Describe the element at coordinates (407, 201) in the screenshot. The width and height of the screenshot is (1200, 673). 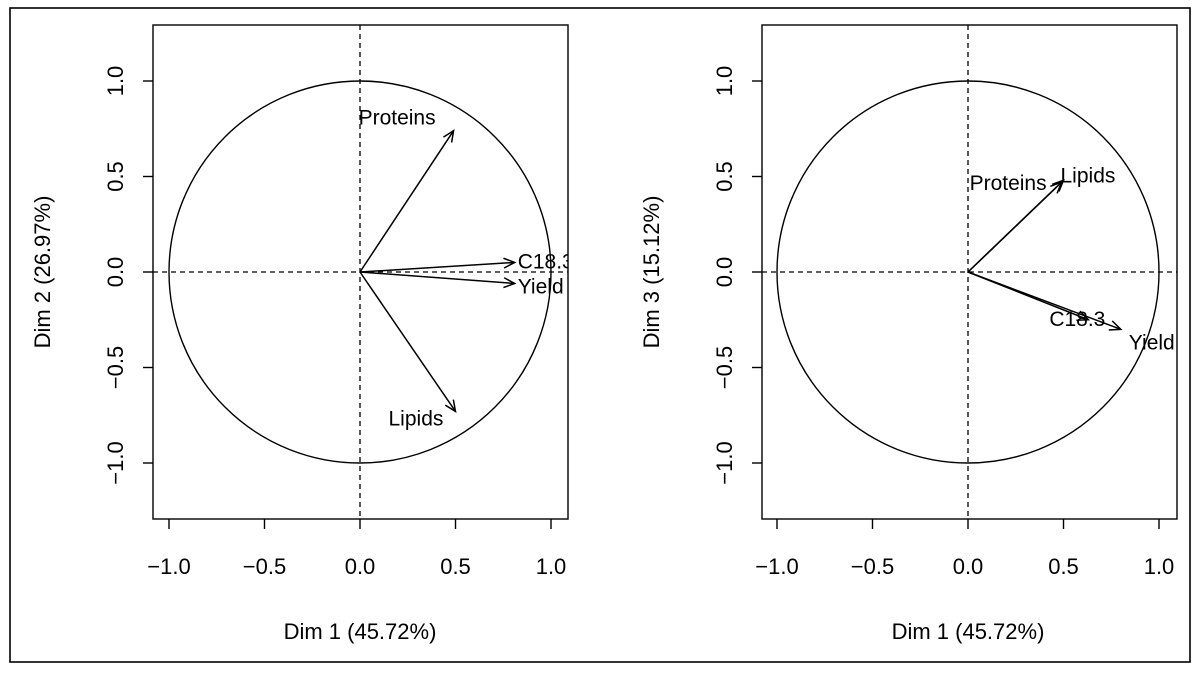
I see `vector-proteins-arrow` at that location.